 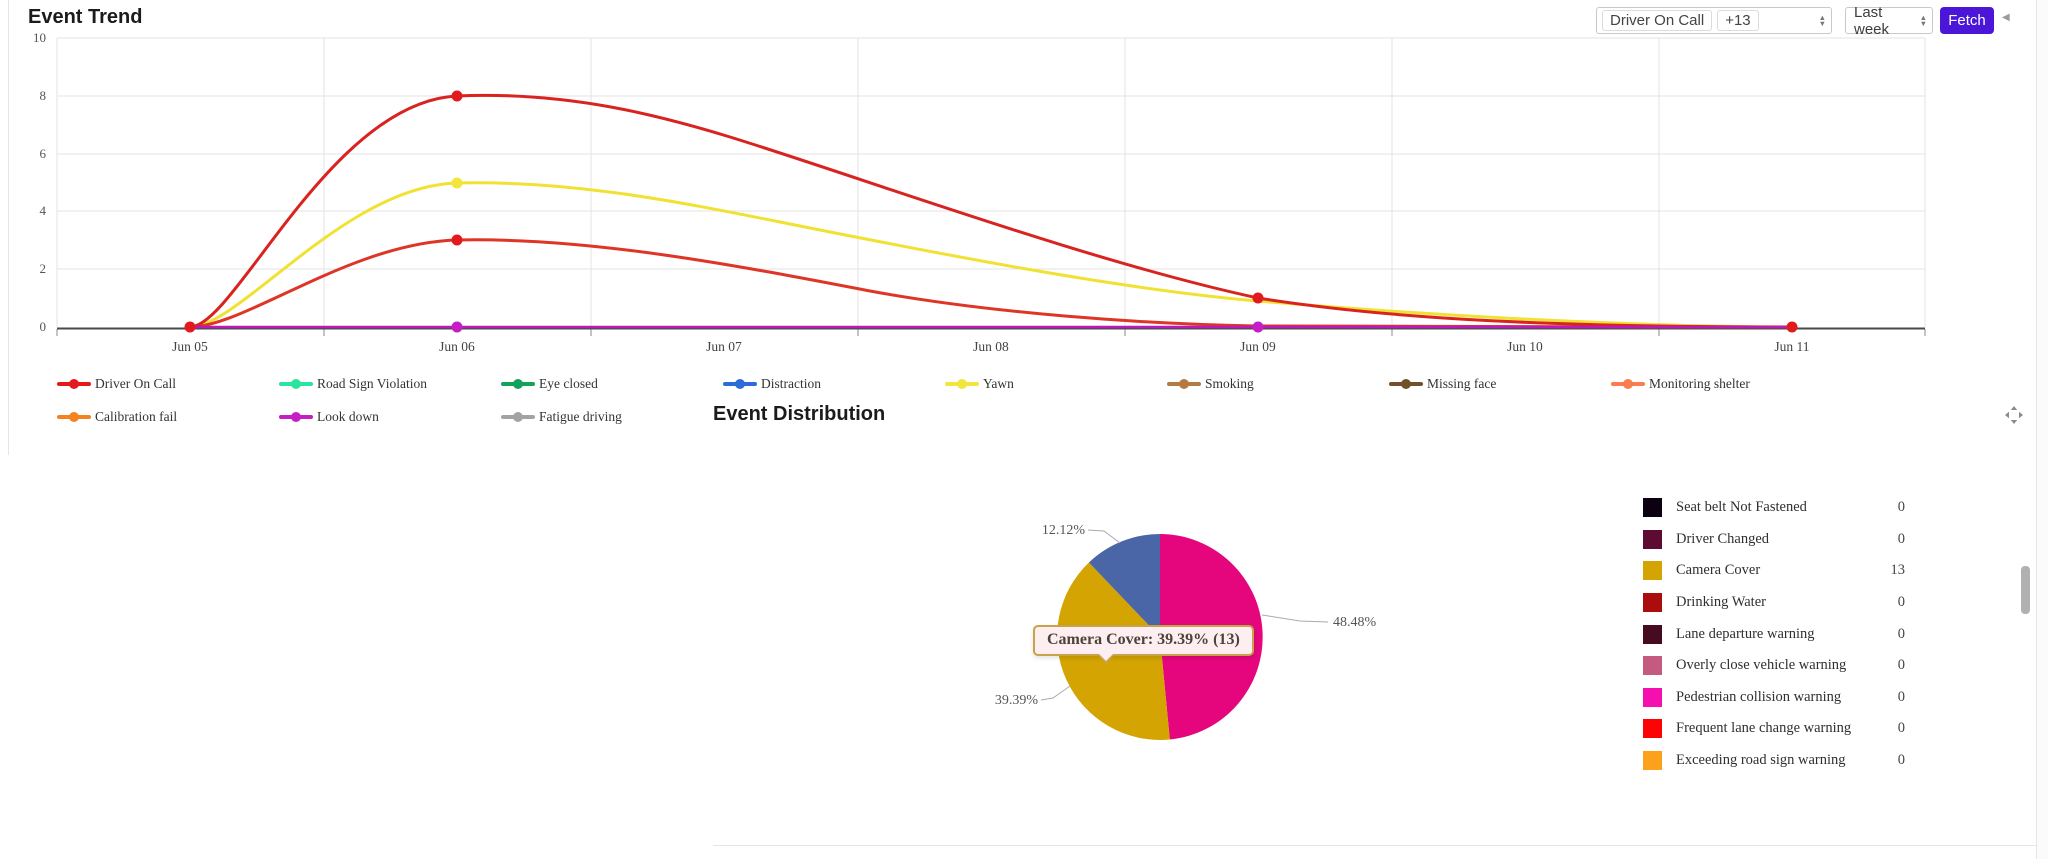 What do you see at coordinates (2014, 415) in the screenshot?
I see `move-handle-icon` at bounding box center [2014, 415].